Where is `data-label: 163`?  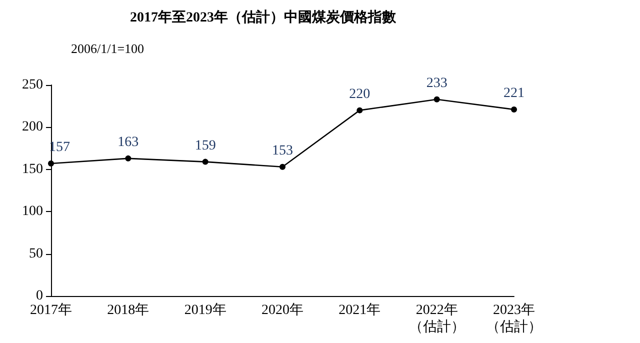 data-label: 163 is located at coordinates (128, 142).